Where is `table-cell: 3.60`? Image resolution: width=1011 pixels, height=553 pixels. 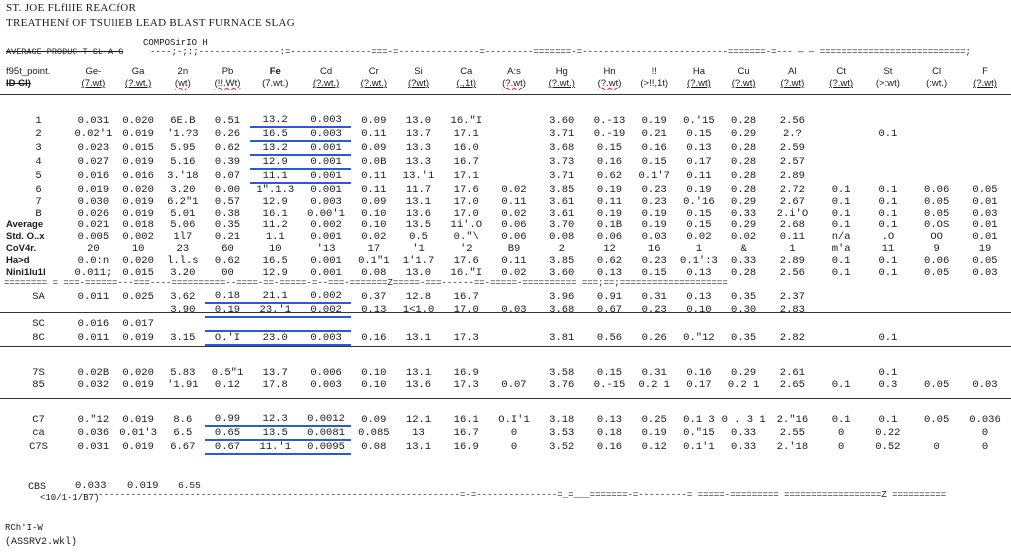 table-cell: 3.60 is located at coordinates (562, 120).